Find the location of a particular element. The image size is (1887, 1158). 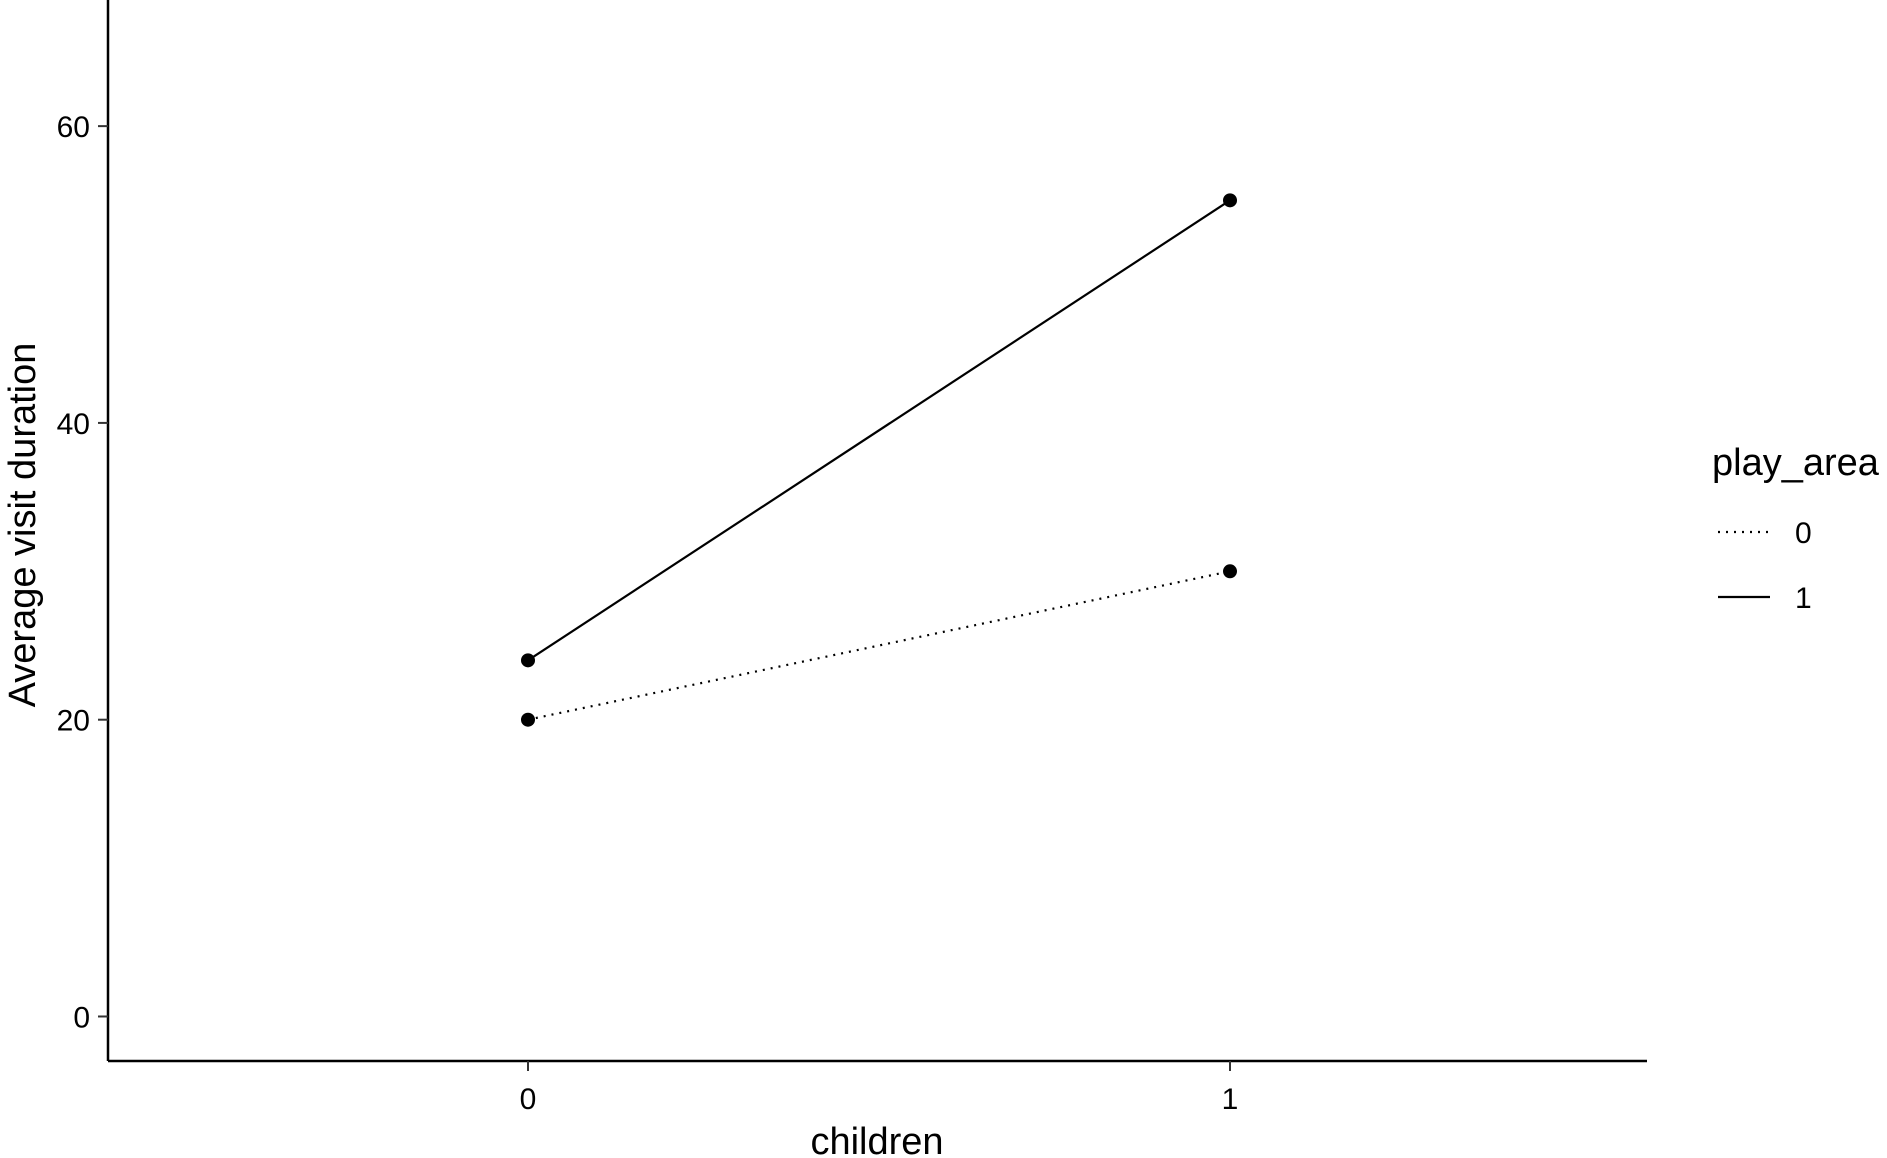

x-tick-label: 1 is located at coordinates (1230, 1099).